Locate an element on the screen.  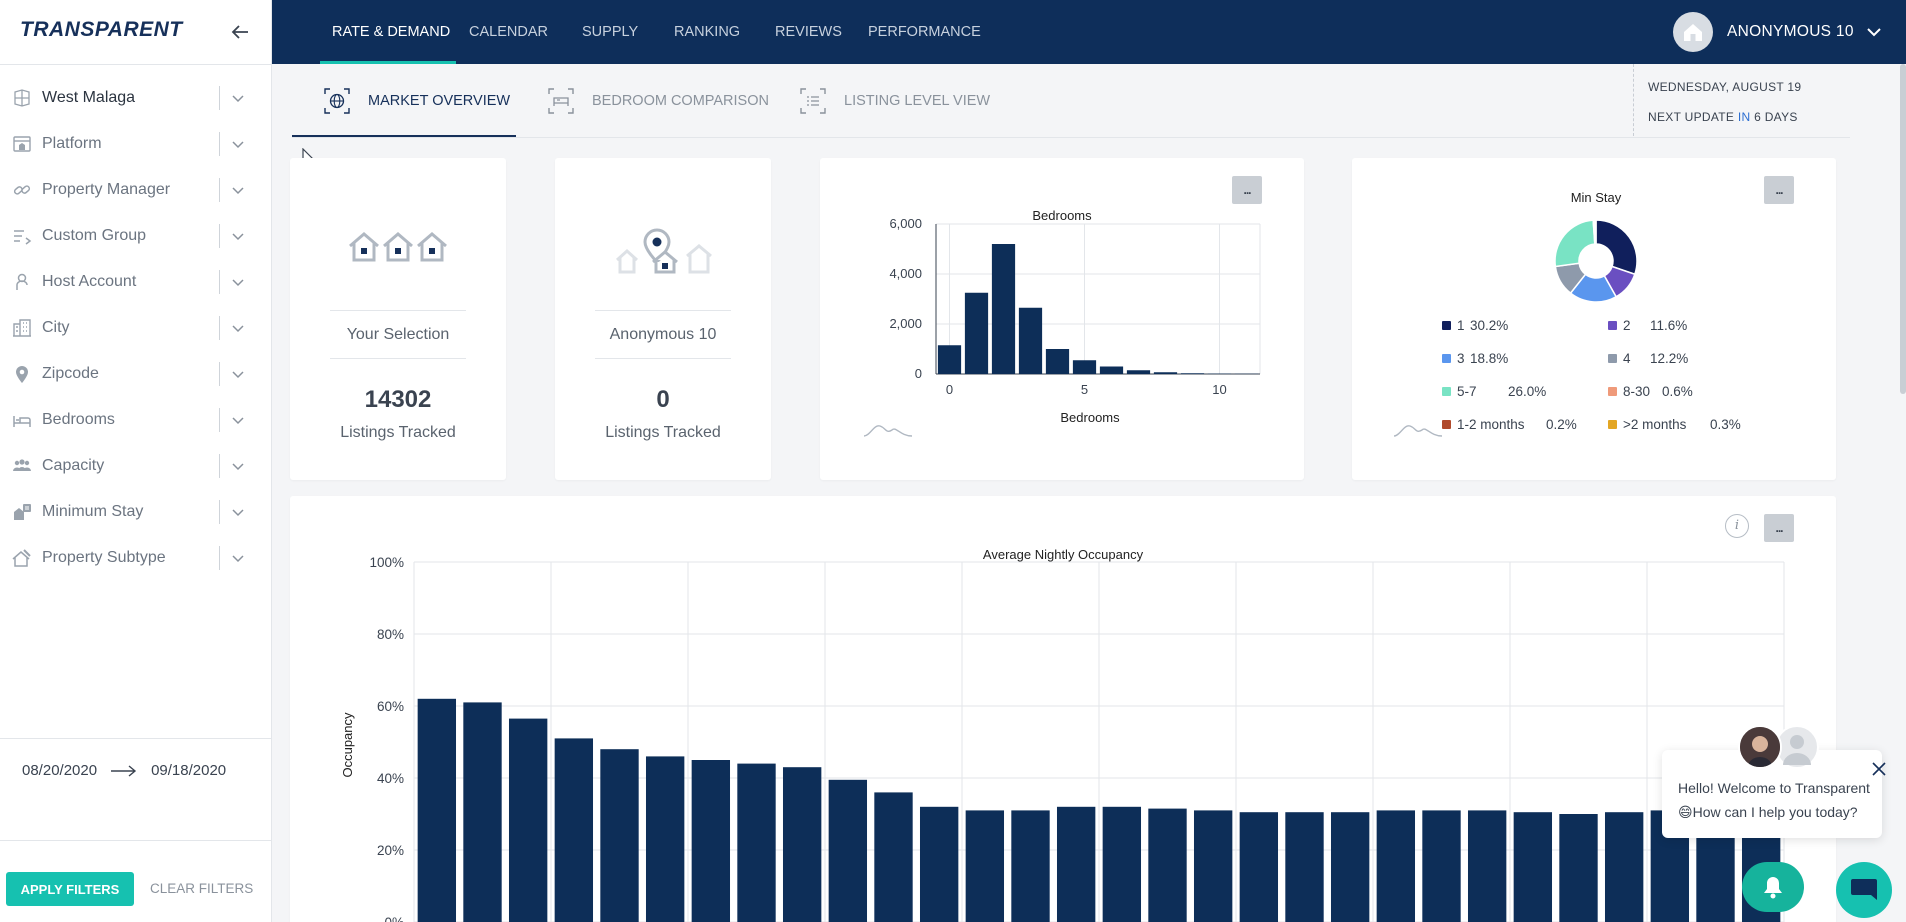
filter-zipcode: Zipcode is located at coordinates (136, 374).